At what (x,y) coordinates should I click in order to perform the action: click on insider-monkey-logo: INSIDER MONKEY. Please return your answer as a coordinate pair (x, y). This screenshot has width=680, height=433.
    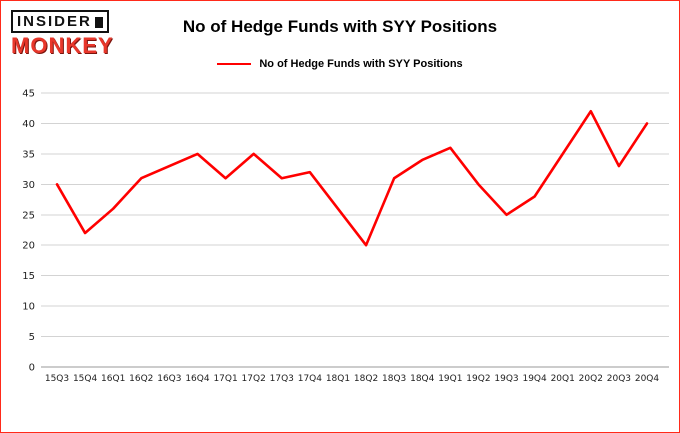
    Looking at the image, I should click on (62, 33).